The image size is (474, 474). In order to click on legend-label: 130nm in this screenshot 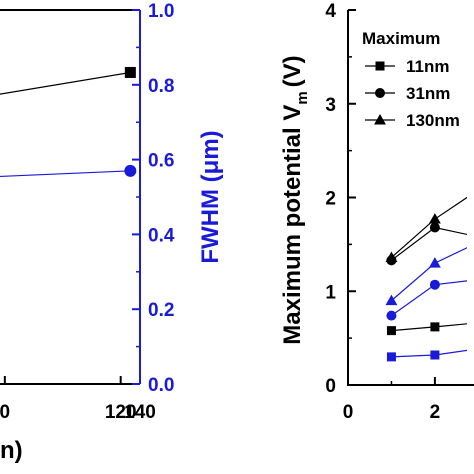, I will do `click(433, 120)`.